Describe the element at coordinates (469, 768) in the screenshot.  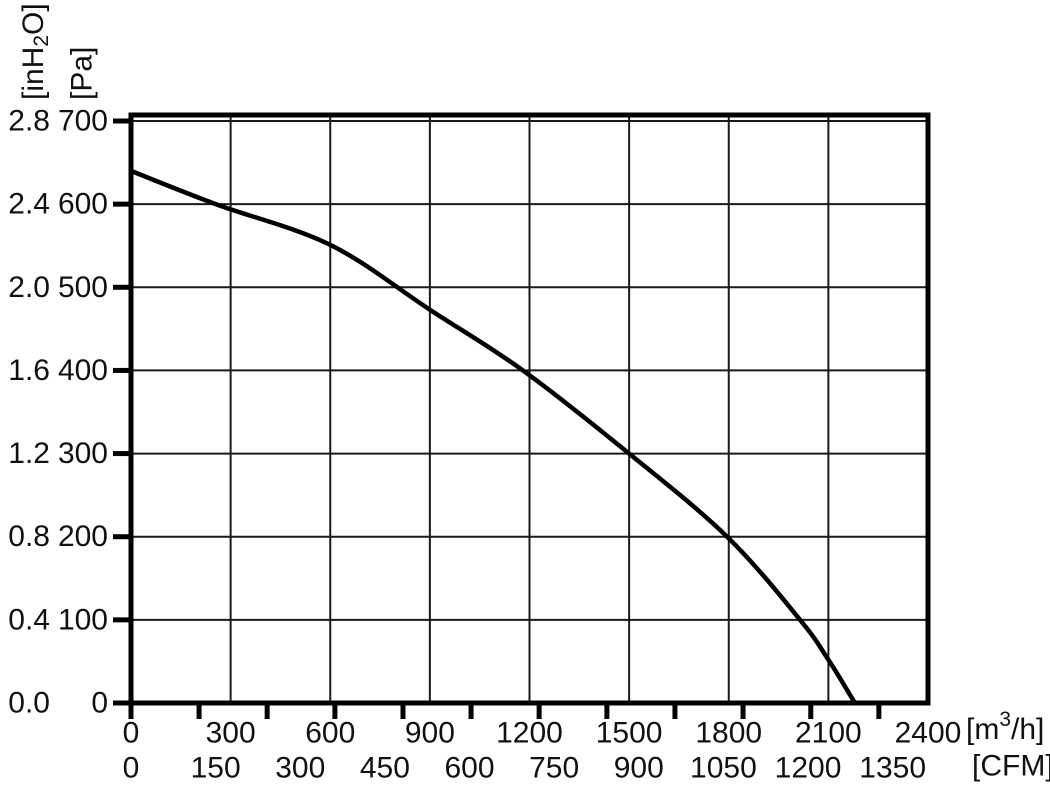
I see `x-tick-label-cfm: 600` at that location.